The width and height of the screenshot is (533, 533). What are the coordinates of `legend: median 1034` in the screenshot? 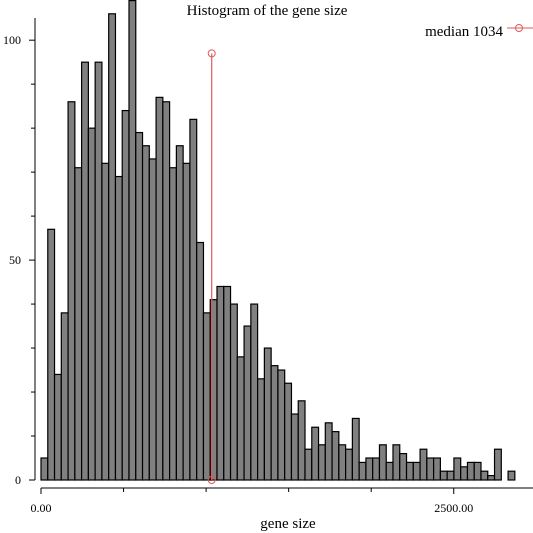 It's located at (479, 32).